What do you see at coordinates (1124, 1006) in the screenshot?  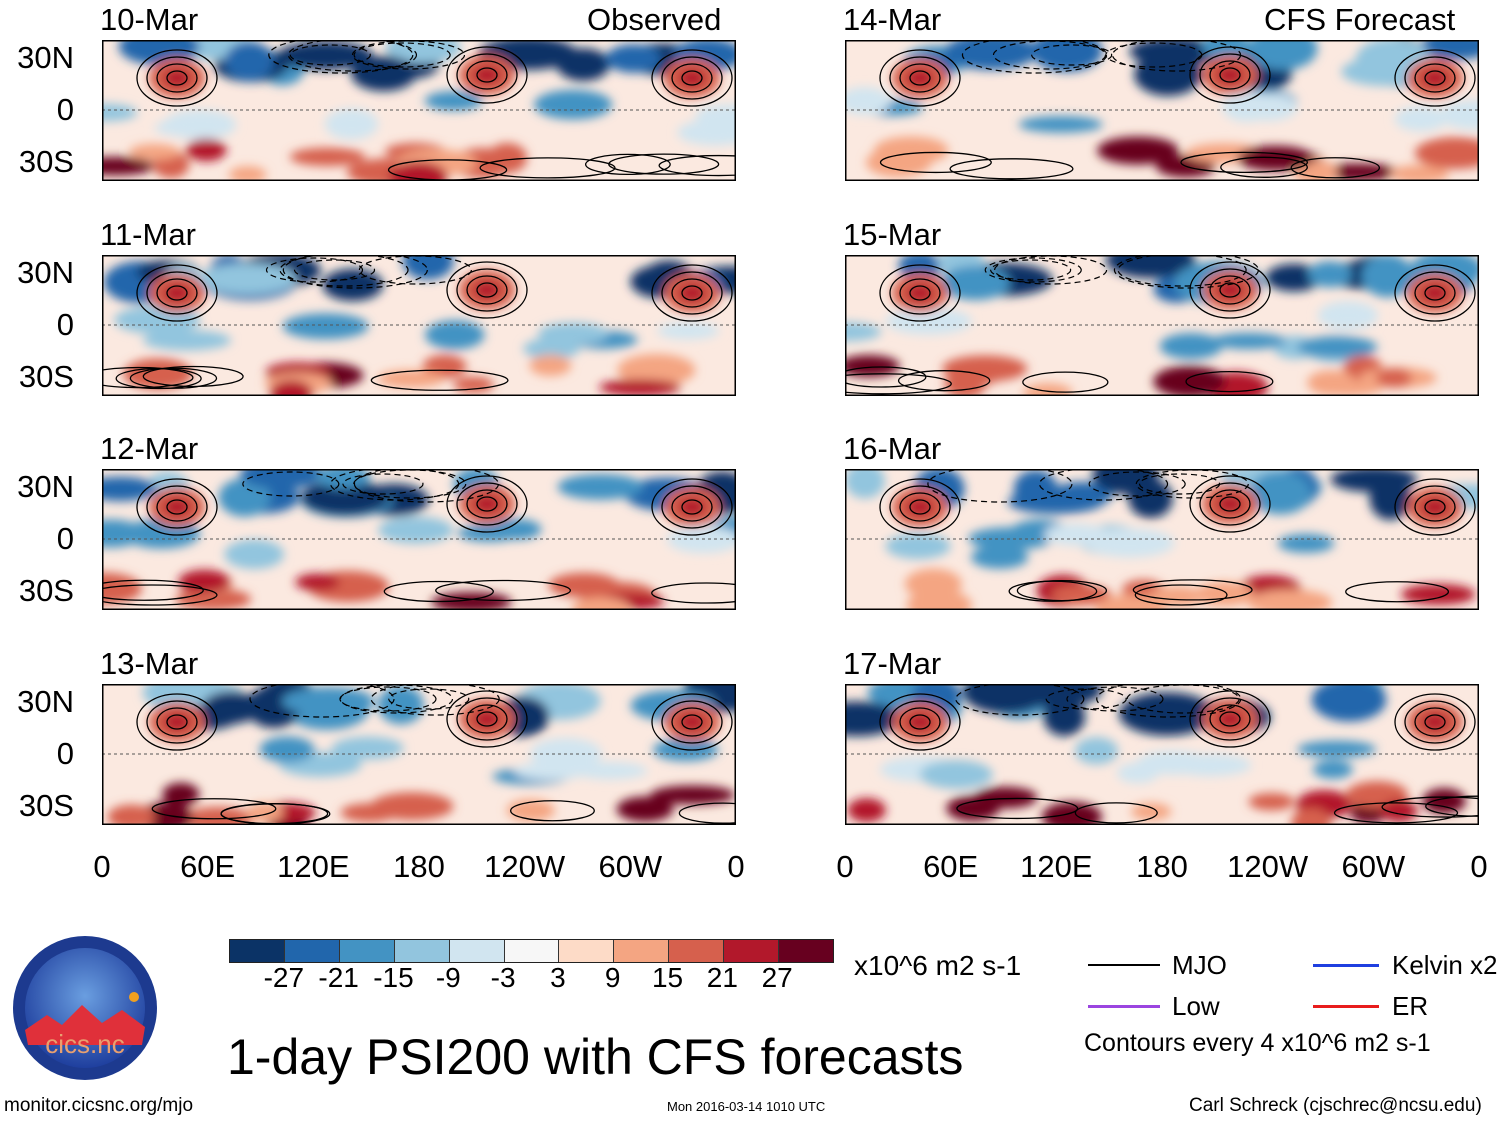 I see `low-line` at bounding box center [1124, 1006].